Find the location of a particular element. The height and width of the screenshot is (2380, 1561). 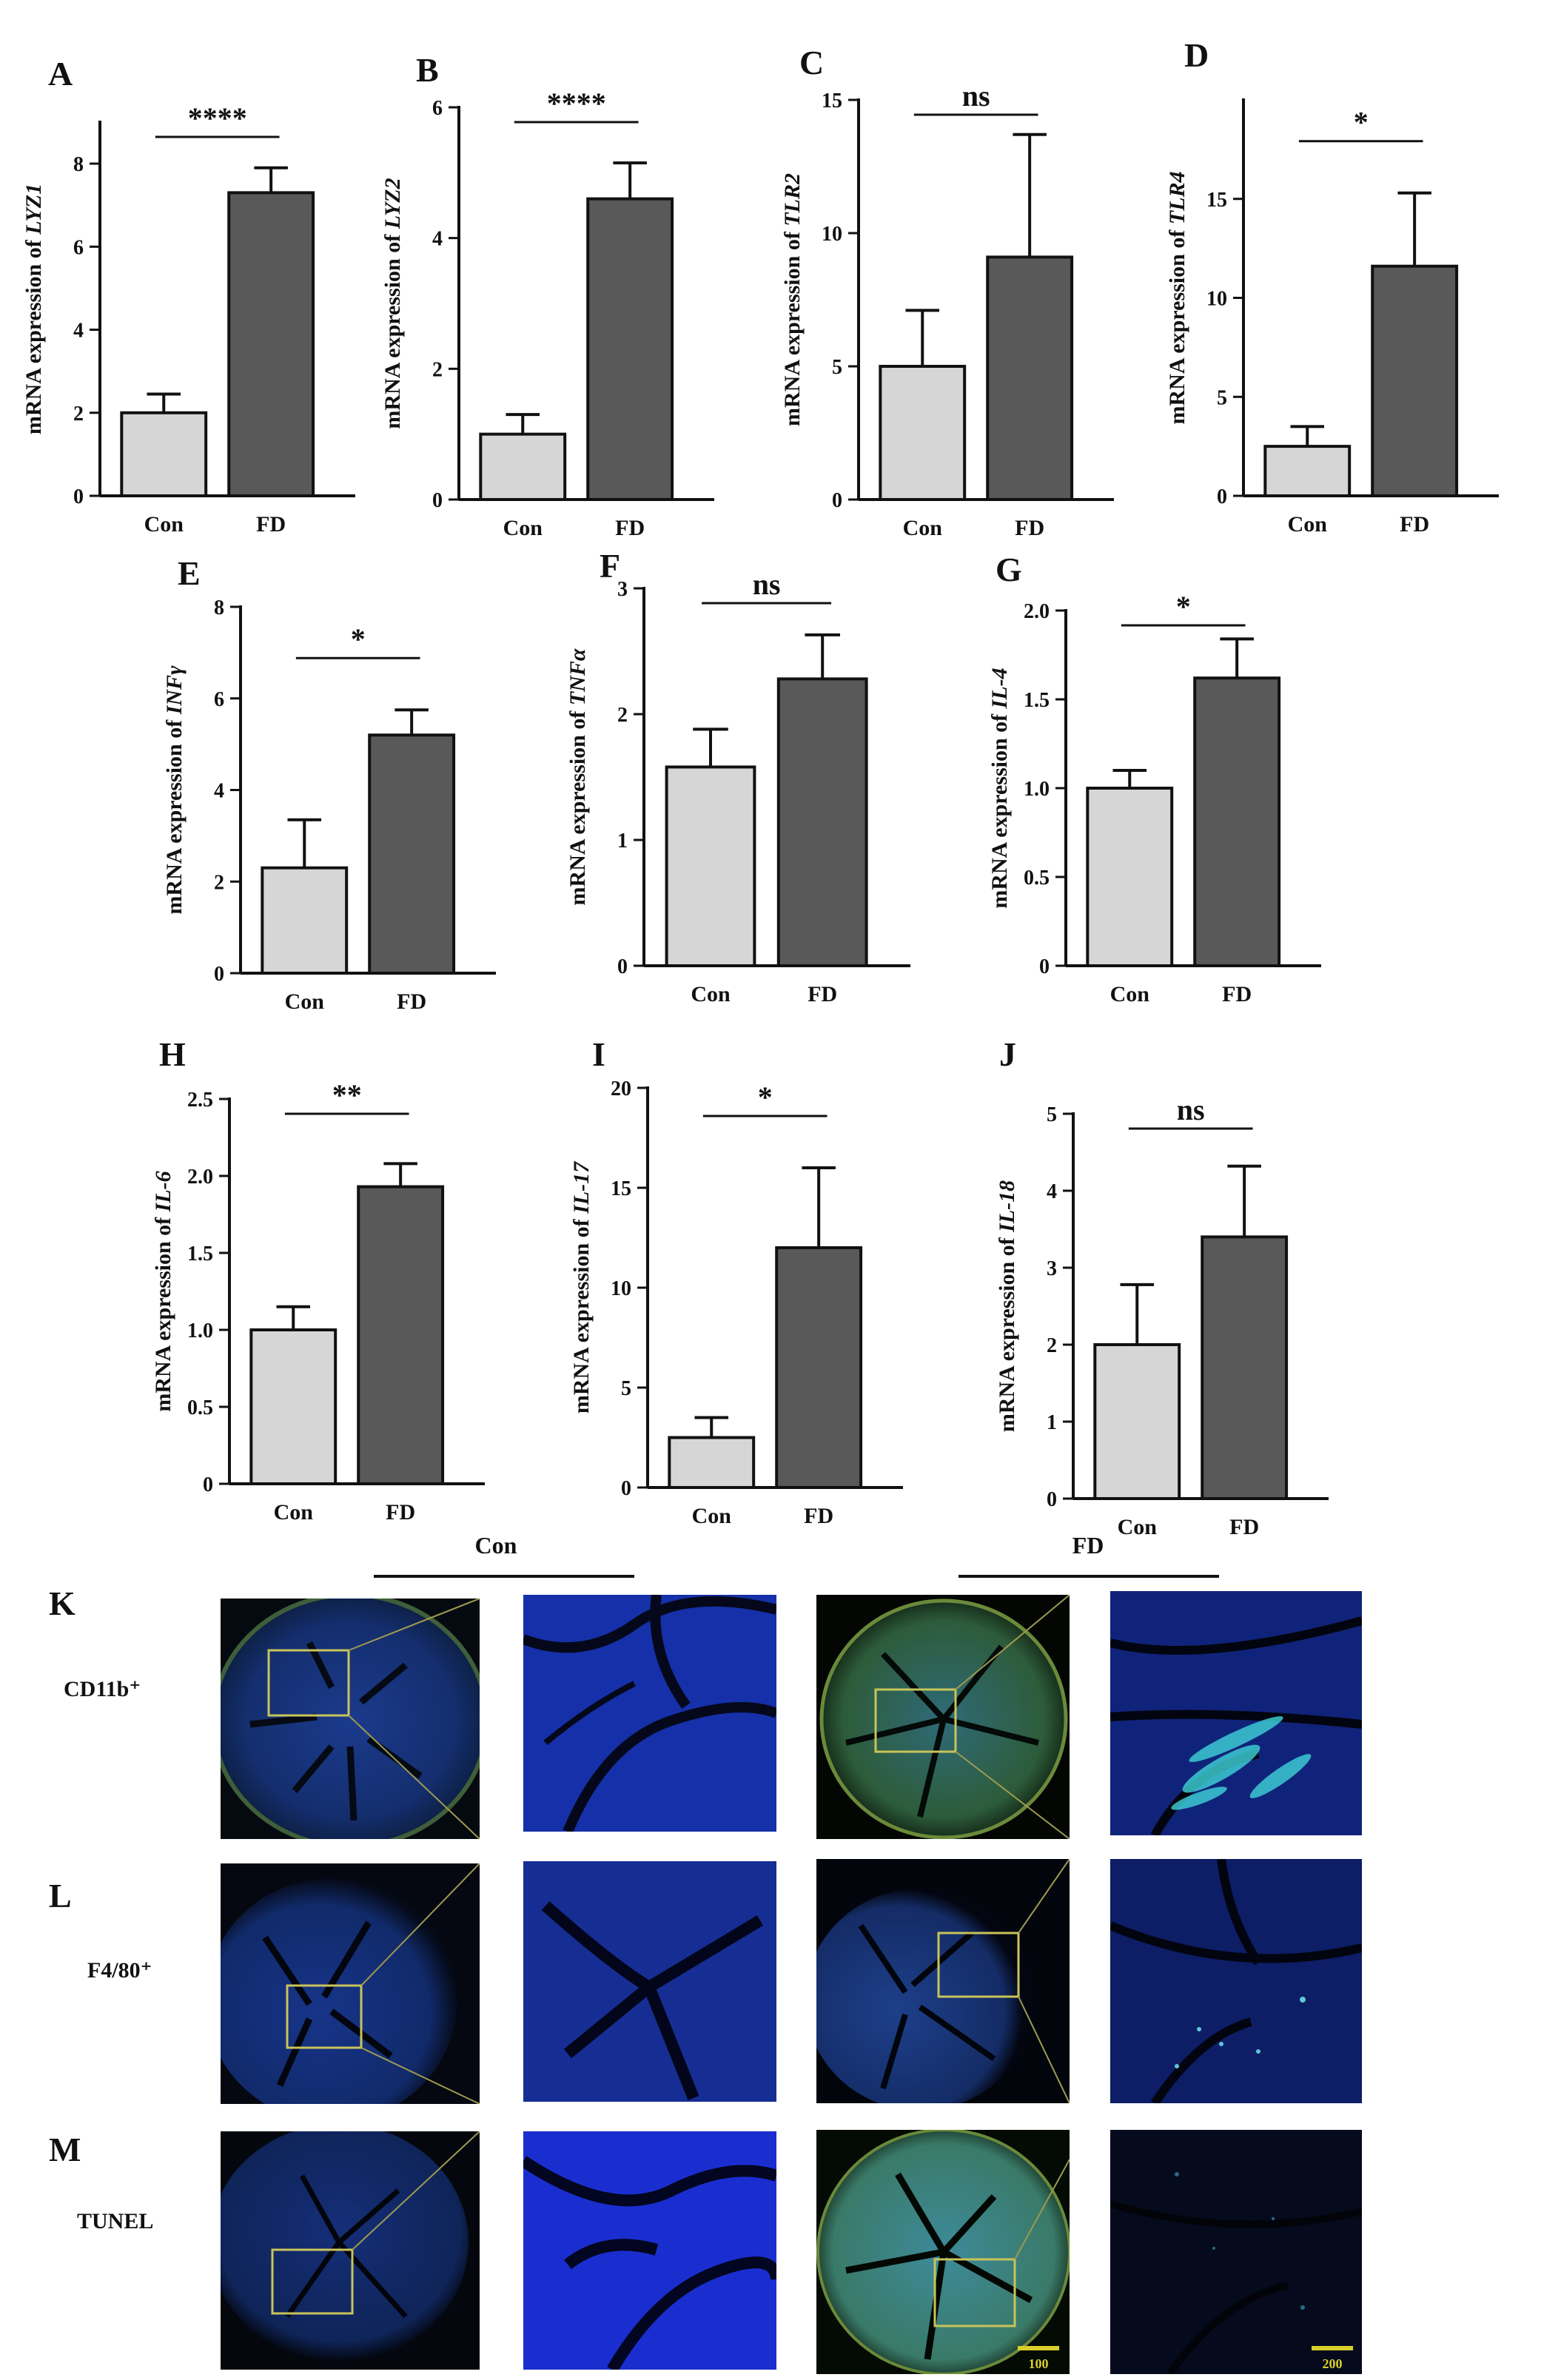

row-label-cd11b: CD11b⁺ is located at coordinates (102, 1689).